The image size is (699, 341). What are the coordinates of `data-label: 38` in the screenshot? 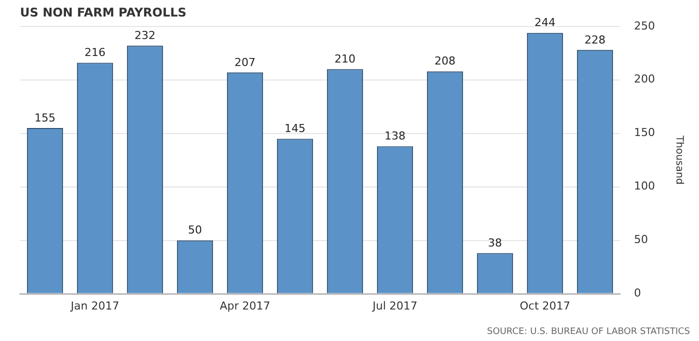 It's located at (495, 243).